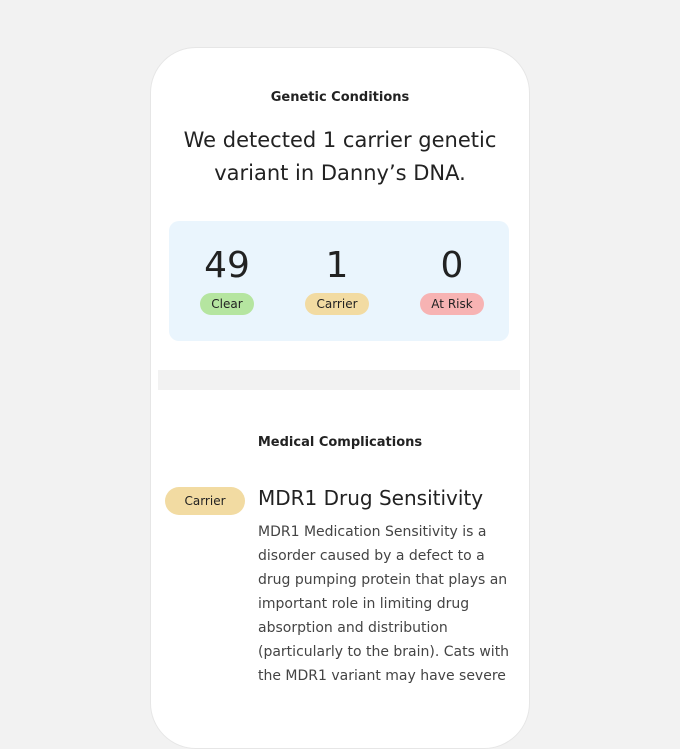 The height and width of the screenshot is (749, 680). Describe the element at coordinates (340, 173) in the screenshot. I see `headline-line: variant in Danny’s DNA.` at that location.